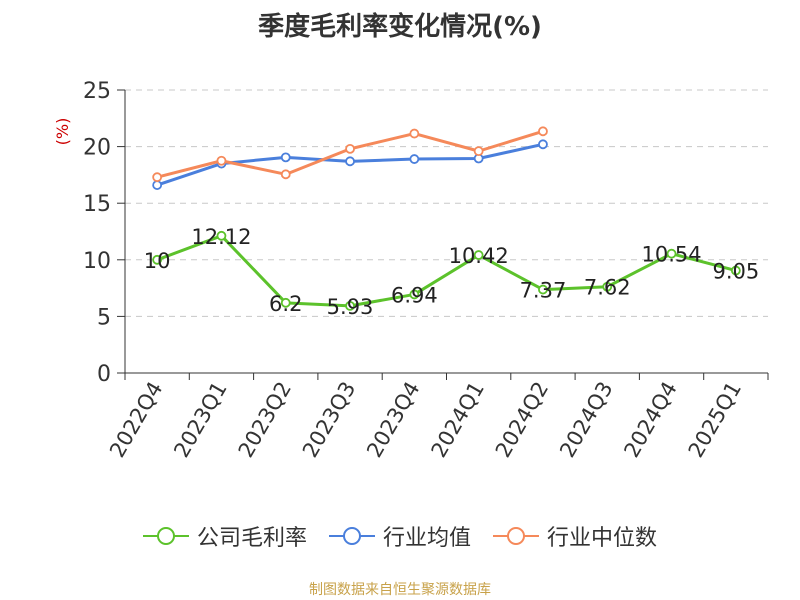 This screenshot has height=600, width=800. I want to click on y-axis-unit-label: (%), so click(62, 132).